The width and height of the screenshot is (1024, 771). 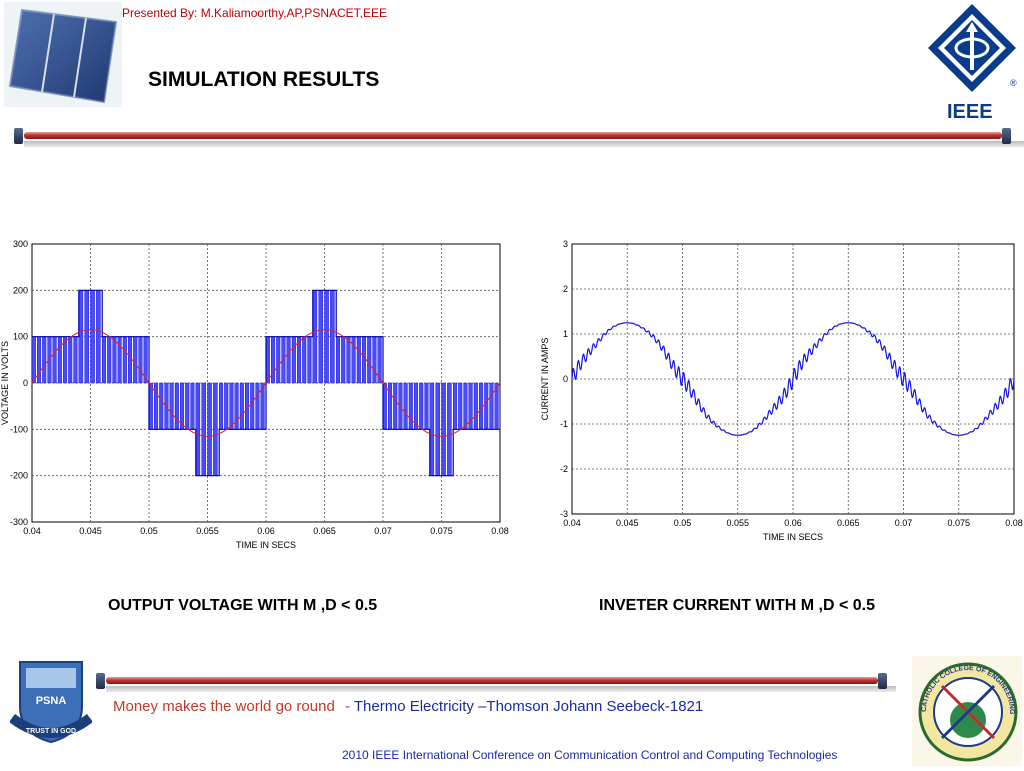 I want to click on y-axis-label: VOLTAGE IN VOLTS, so click(x=5, y=383).